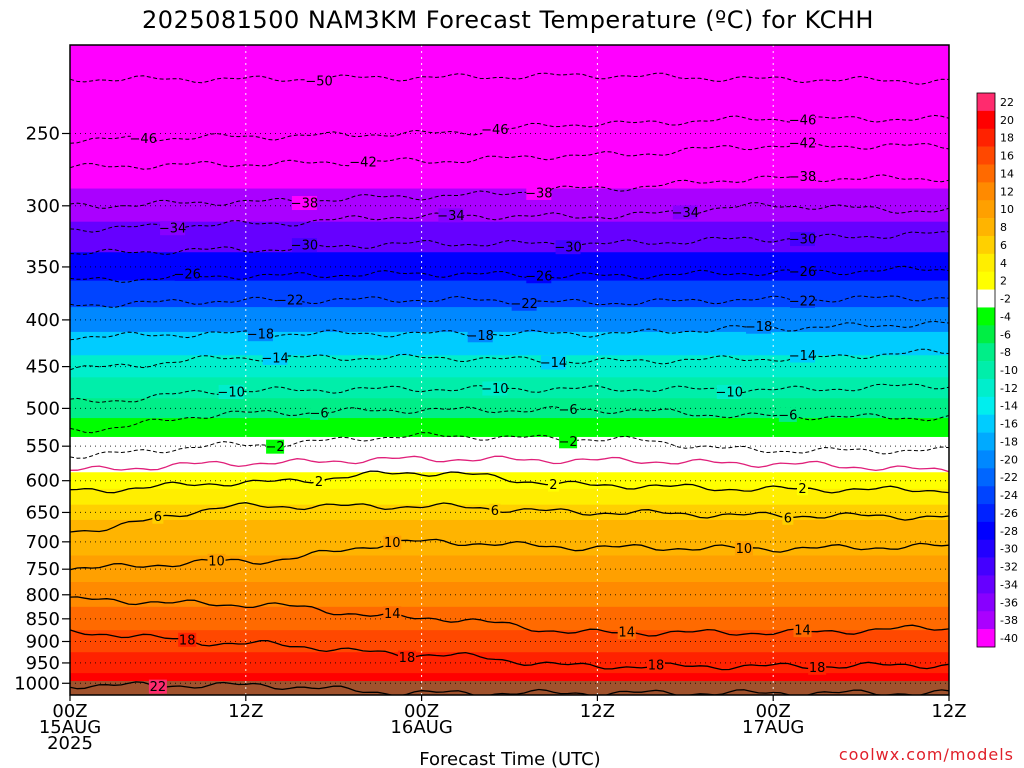 The height and width of the screenshot is (768, 1024). Describe the element at coordinates (43, 569) in the screenshot. I see `y-tick-label: 750` at that location.